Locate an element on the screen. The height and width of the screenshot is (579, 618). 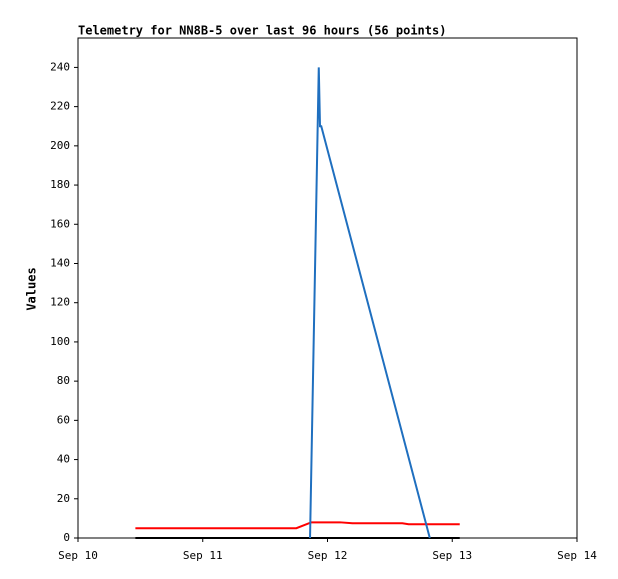
series-line is located at coordinates (297, 525).